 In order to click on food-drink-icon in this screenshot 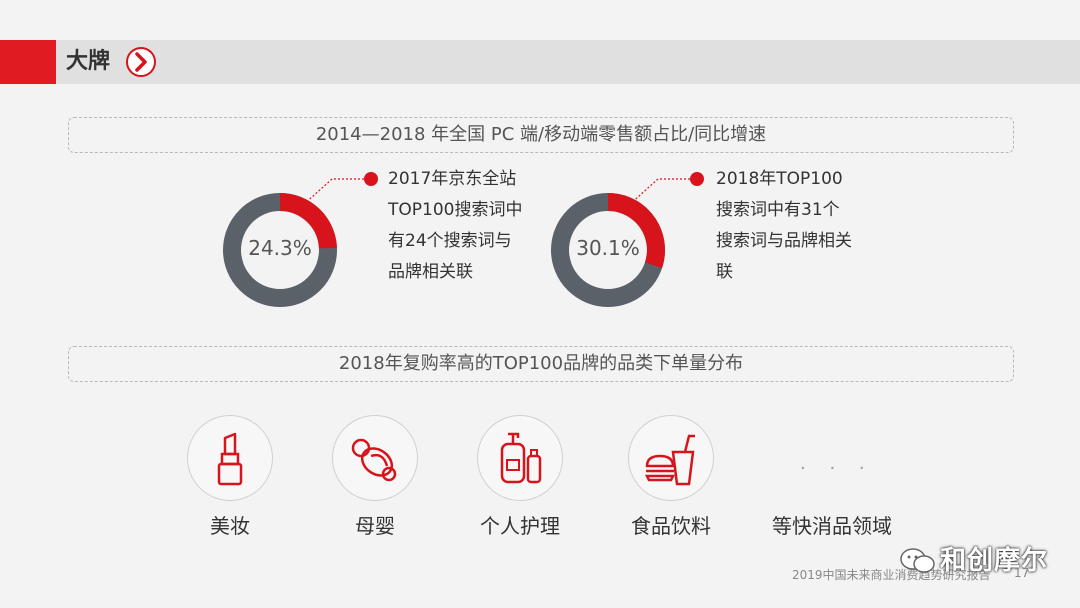, I will do `click(669, 460)`.